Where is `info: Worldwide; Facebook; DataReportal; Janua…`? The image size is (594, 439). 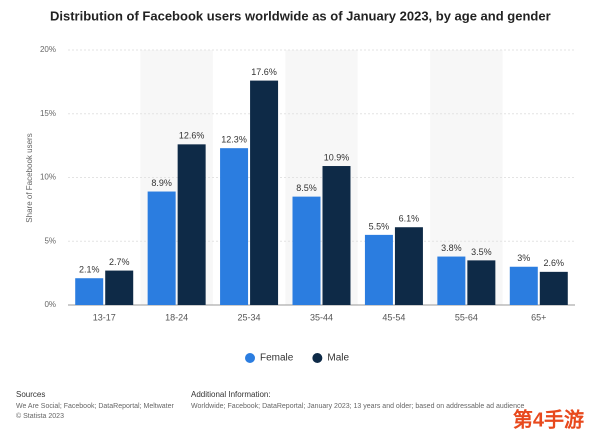
info: Worldwide; Facebook; DataReportal; Janua… is located at coordinates (357, 406).